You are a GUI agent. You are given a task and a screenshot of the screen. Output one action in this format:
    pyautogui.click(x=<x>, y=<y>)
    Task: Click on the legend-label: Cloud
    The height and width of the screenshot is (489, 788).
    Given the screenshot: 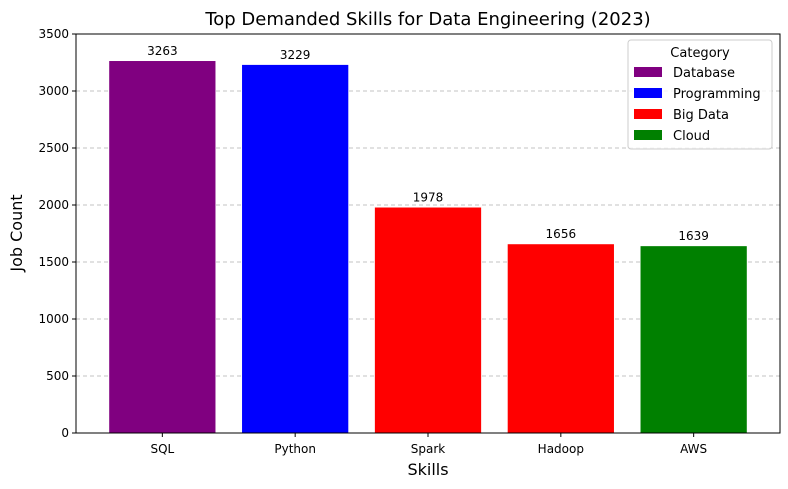 What is the action you would take?
    pyautogui.click(x=691, y=136)
    